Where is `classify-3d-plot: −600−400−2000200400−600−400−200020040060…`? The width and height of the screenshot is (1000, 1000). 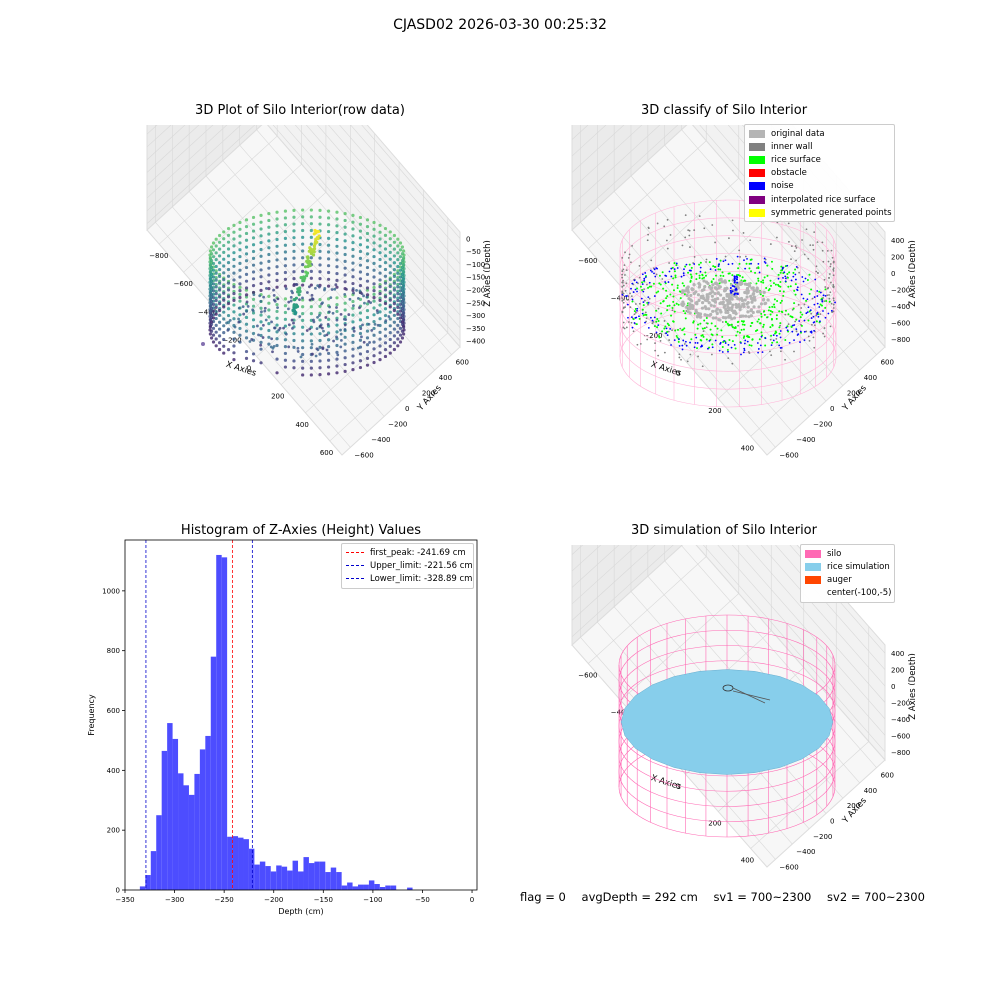 classify-3d-plot: −600−400−2000200400−600−400−200020040060… is located at coordinates (735, 295).